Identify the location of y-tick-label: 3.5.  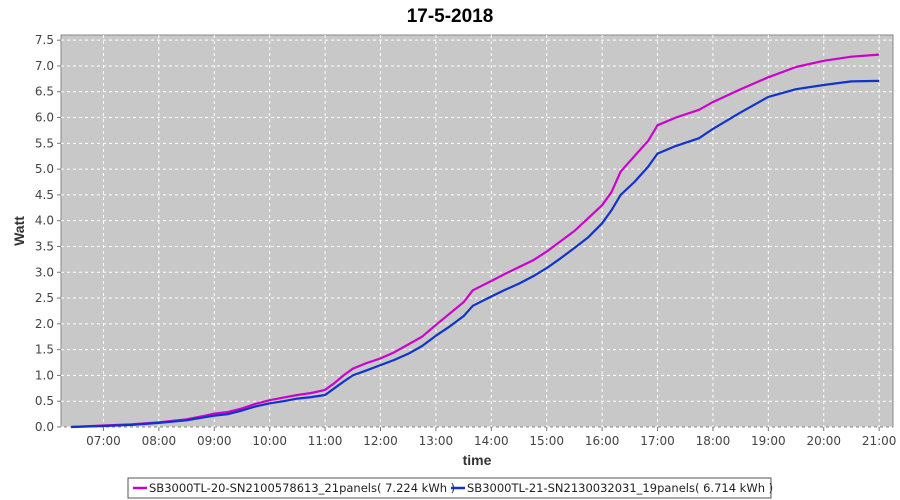
(44, 246).